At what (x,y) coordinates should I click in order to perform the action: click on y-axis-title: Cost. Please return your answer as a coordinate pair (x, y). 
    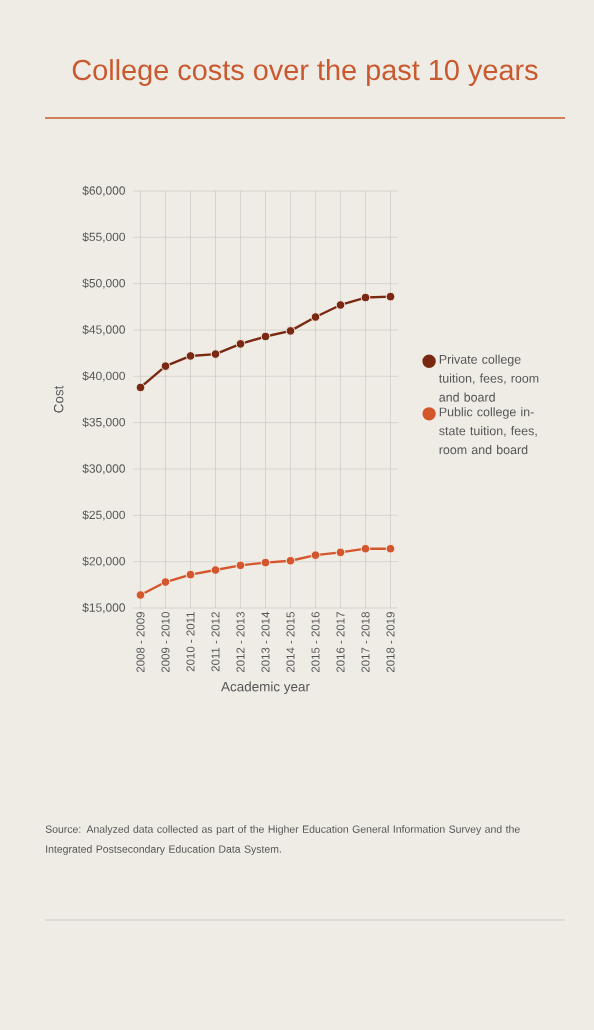
    Looking at the image, I should click on (58, 399).